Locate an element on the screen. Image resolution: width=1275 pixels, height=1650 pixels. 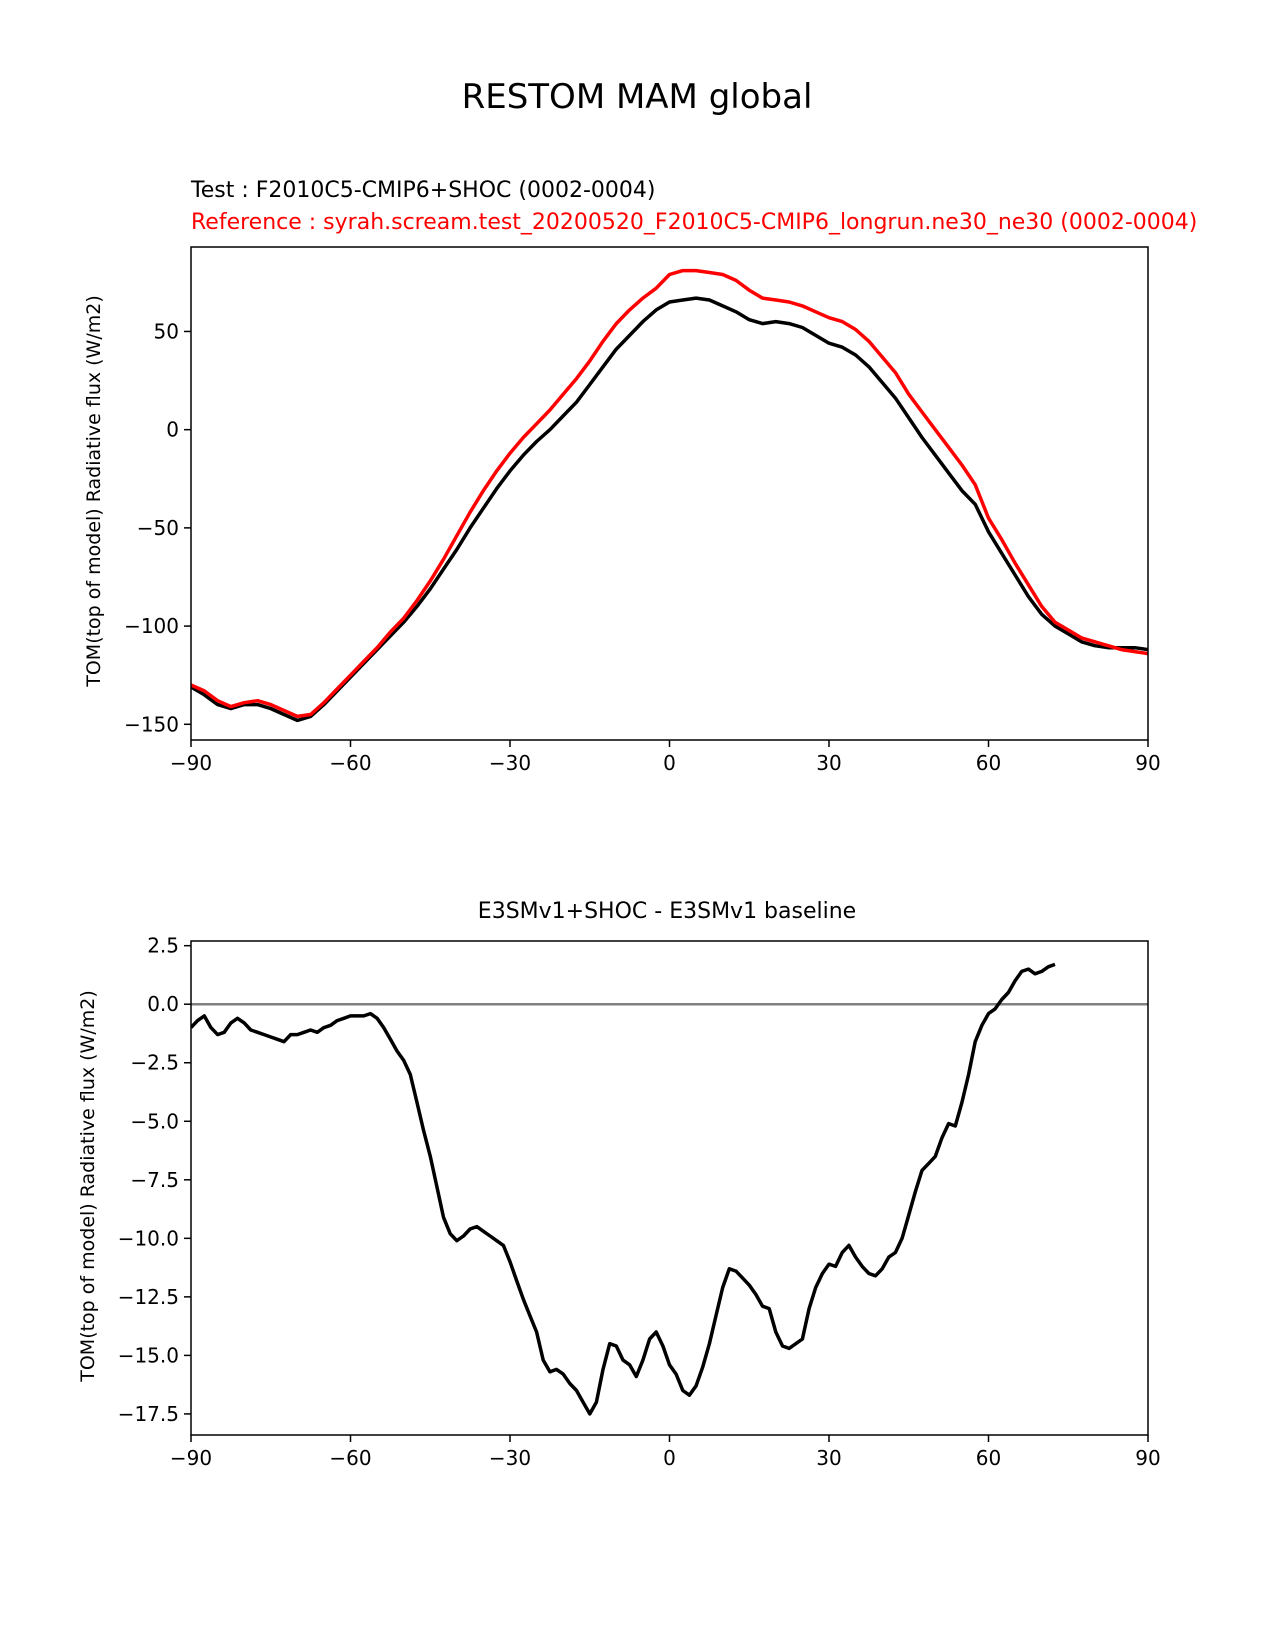
y-tick-label: 50 is located at coordinates (166, 331).